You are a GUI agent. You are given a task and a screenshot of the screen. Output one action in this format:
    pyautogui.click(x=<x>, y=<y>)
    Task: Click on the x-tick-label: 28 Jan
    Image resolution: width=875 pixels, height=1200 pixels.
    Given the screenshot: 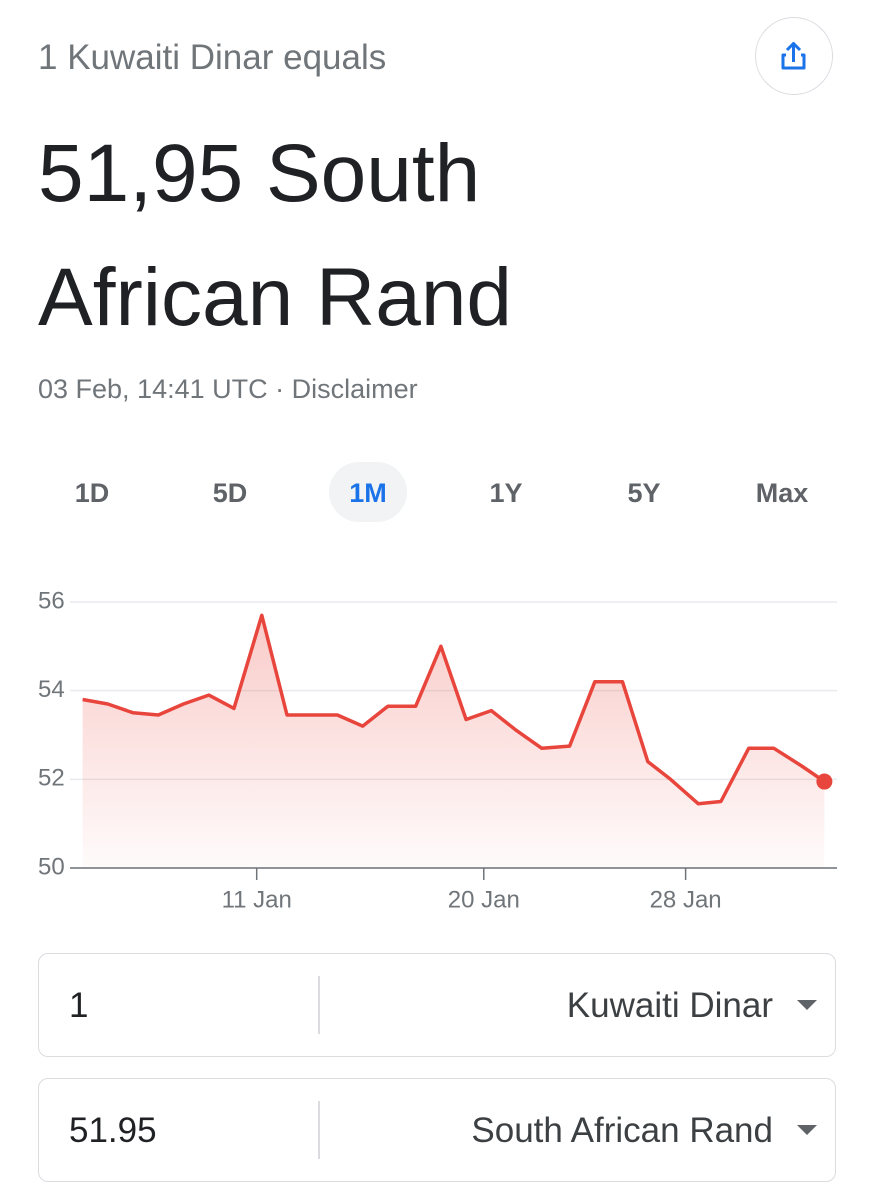 What is the action you would take?
    pyautogui.click(x=686, y=899)
    